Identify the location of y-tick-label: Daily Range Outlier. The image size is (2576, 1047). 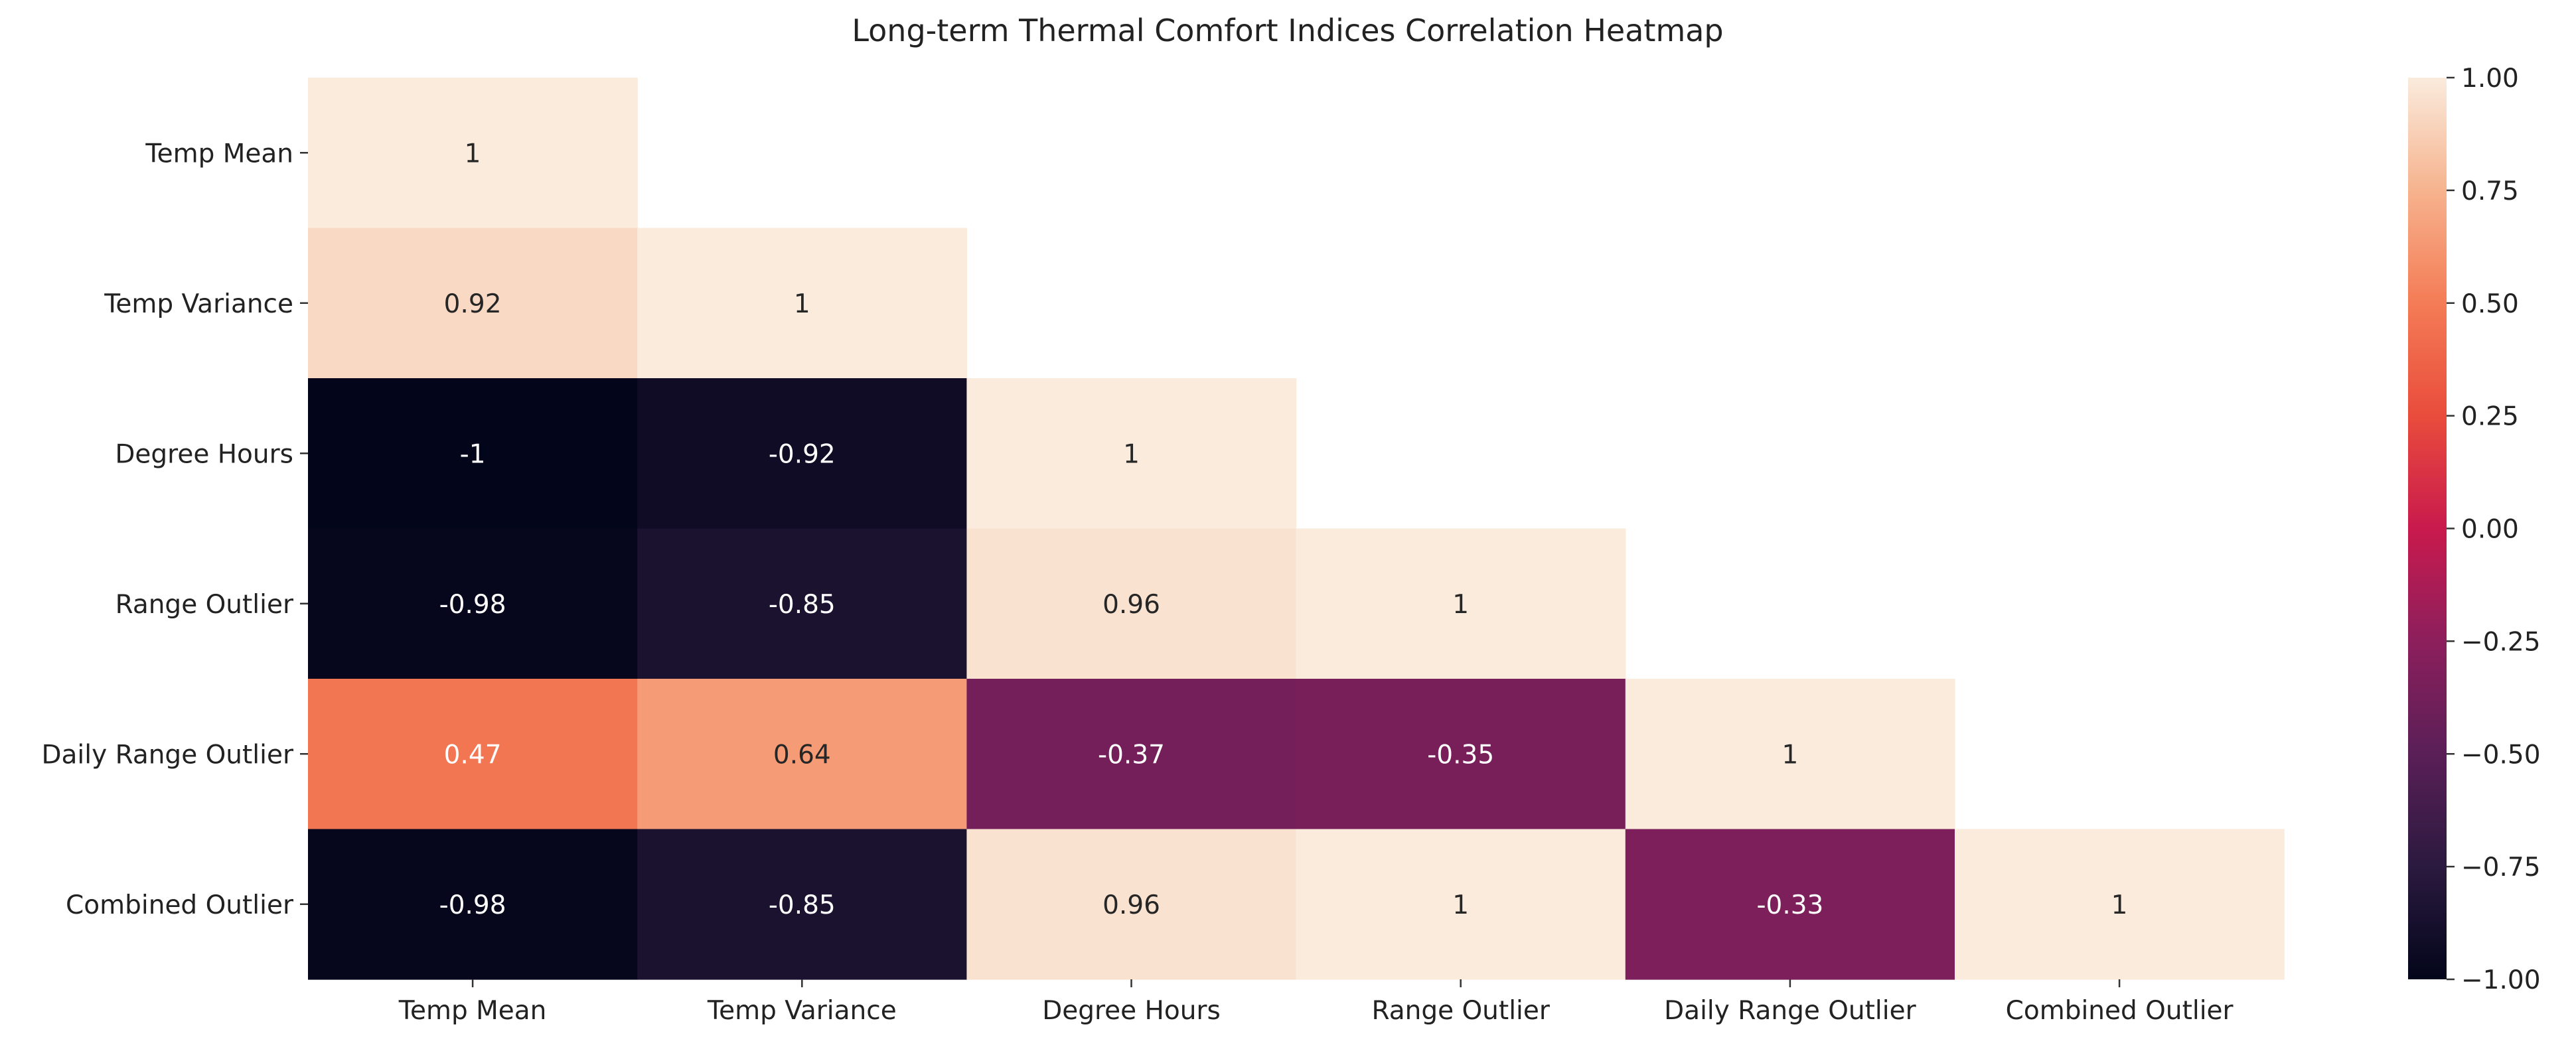
(168, 755).